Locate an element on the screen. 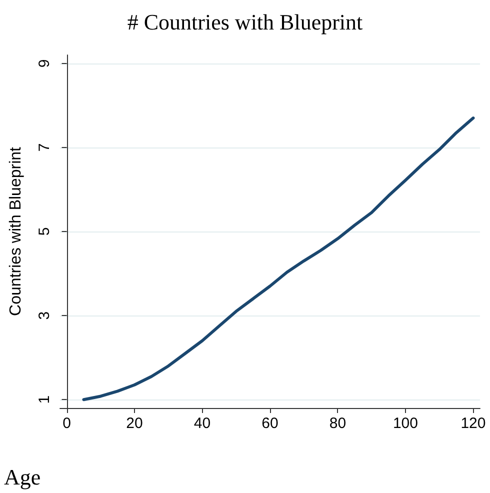 The width and height of the screenshot is (490, 493). y-tick-label: 9 is located at coordinates (44, 63).